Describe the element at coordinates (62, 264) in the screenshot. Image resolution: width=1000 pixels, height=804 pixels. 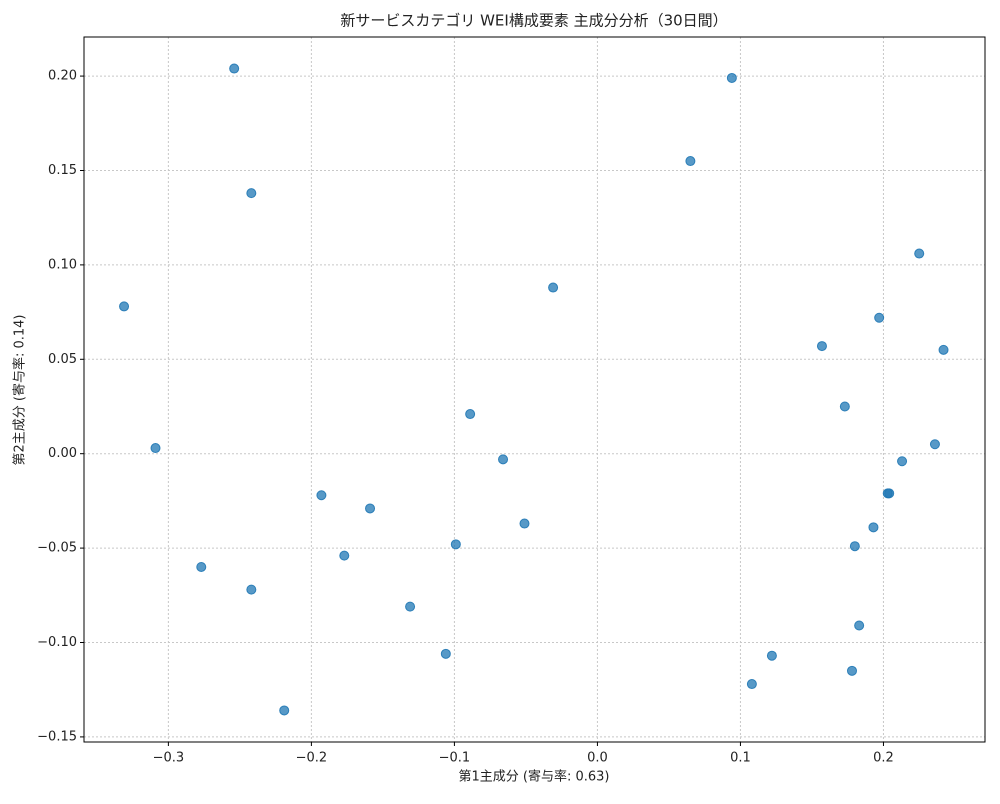
I see `y-tick-label: 0.10` at that location.